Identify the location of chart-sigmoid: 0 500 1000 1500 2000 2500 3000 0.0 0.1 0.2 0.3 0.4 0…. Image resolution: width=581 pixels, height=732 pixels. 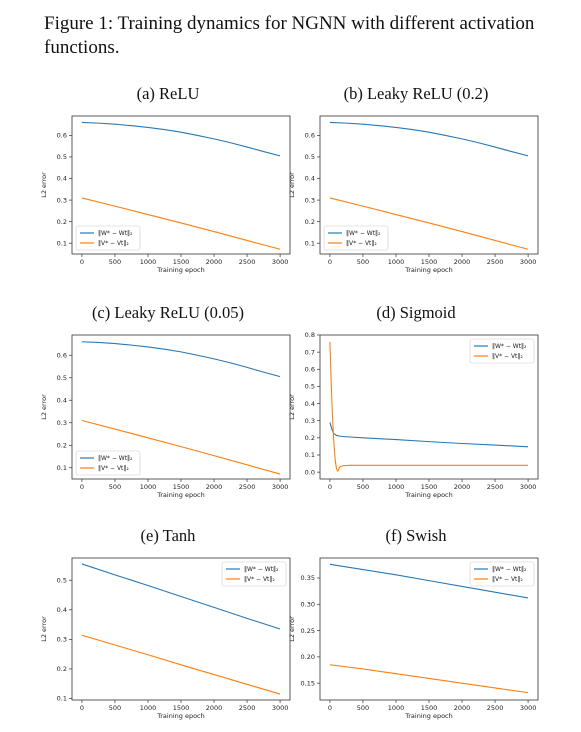
(413, 415).